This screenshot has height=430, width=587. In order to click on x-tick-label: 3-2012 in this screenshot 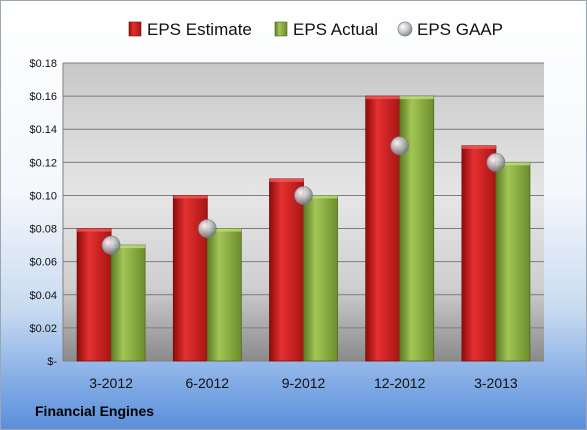, I will do `click(111, 383)`.